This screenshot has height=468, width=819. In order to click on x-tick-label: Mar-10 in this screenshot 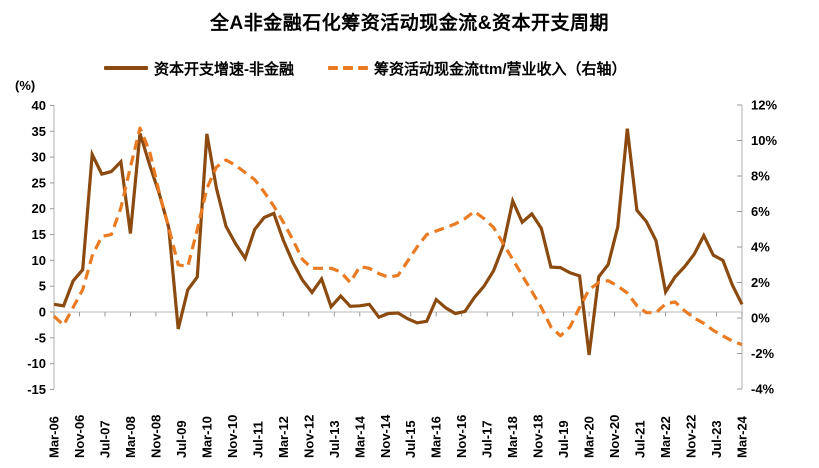, I will do `click(206, 437)`.